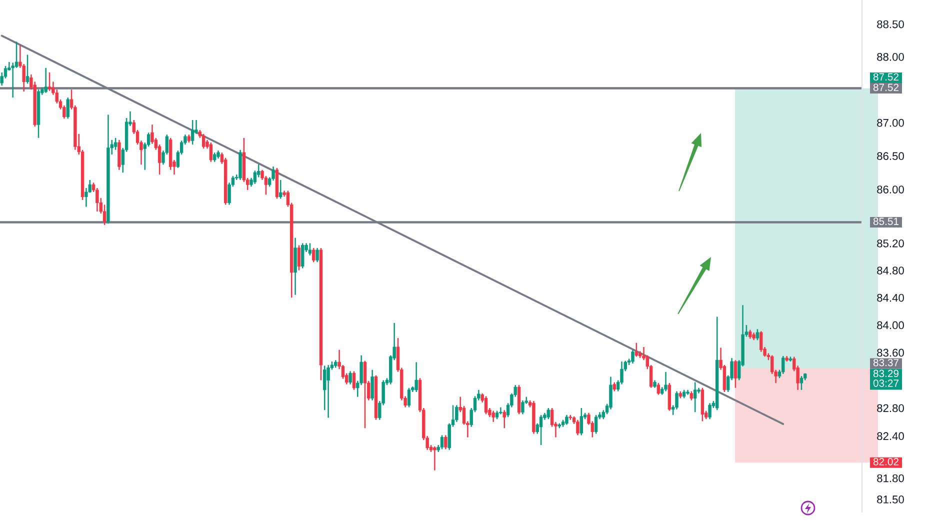 This screenshot has width=932, height=524. Describe the element at coordinates (890, 352) in the screenshot. I see `y-tick-label: 83.60` at that location.